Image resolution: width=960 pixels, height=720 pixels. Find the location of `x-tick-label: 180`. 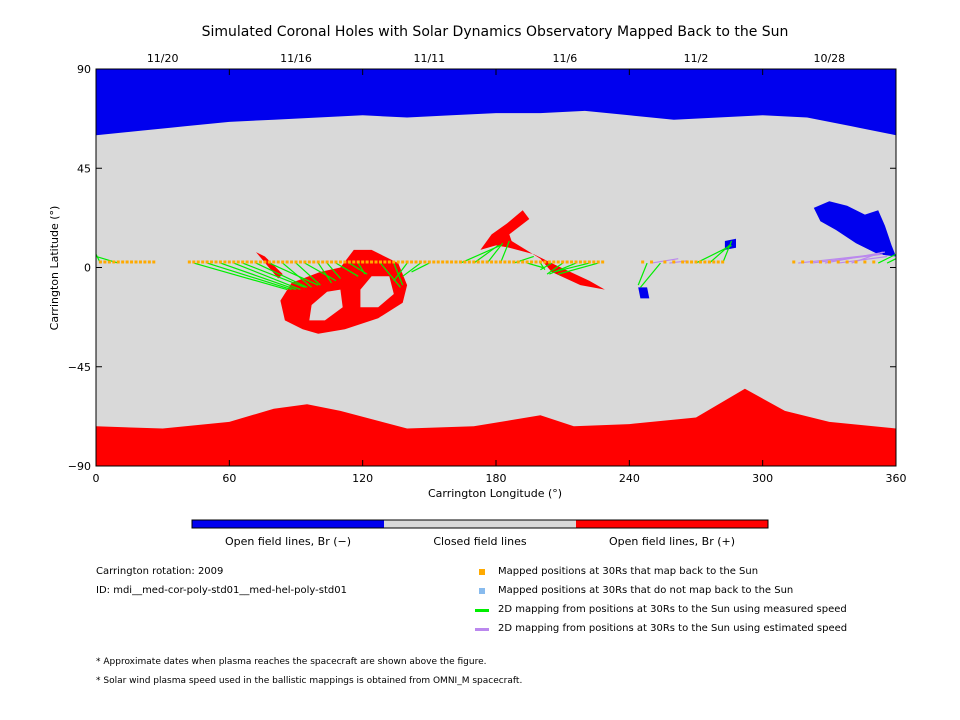

x-tick-label: 180 is located at coordinates (496, 478).